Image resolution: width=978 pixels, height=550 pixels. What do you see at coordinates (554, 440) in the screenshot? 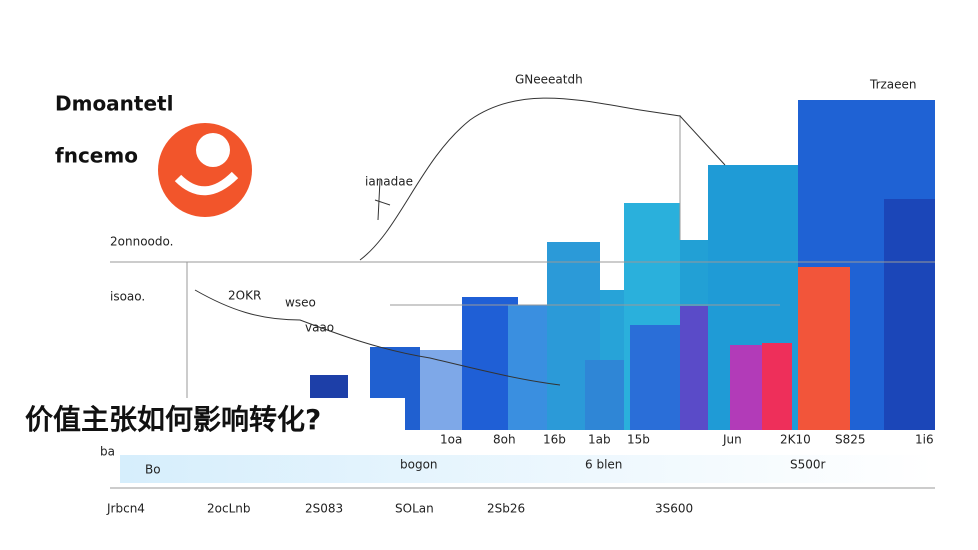
I see `axis-label: 16b` at bounding box center [554, 440].